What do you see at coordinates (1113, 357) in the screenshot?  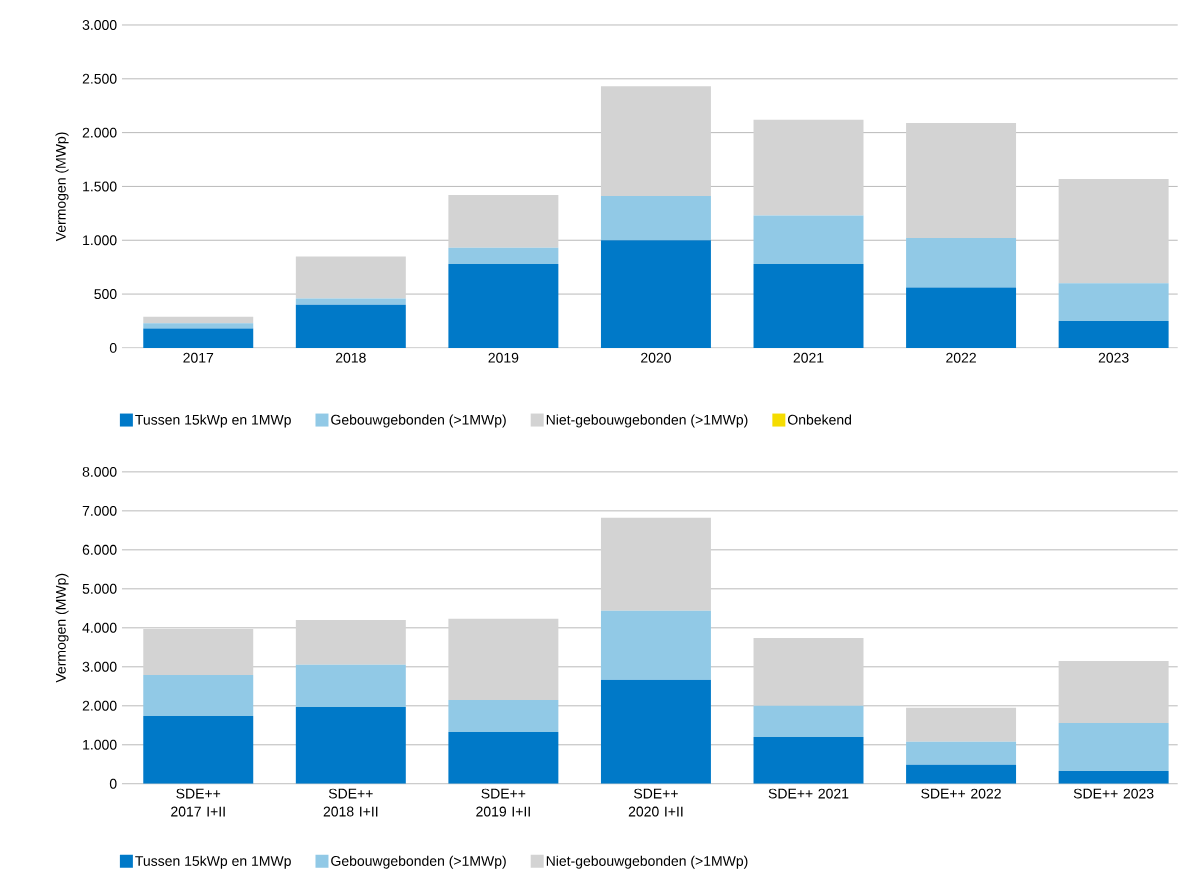 I see `x-tick-label: 2023` at bounding box center [1113, 357].